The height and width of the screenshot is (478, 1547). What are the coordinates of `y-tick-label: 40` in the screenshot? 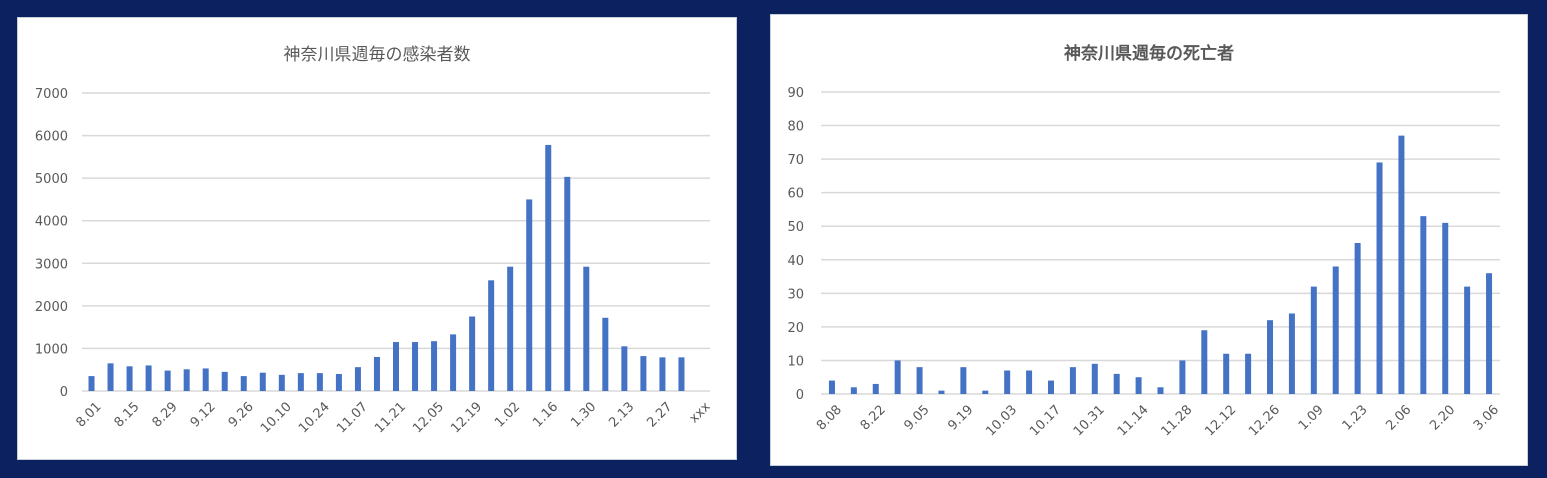 It's located at (795, 261).